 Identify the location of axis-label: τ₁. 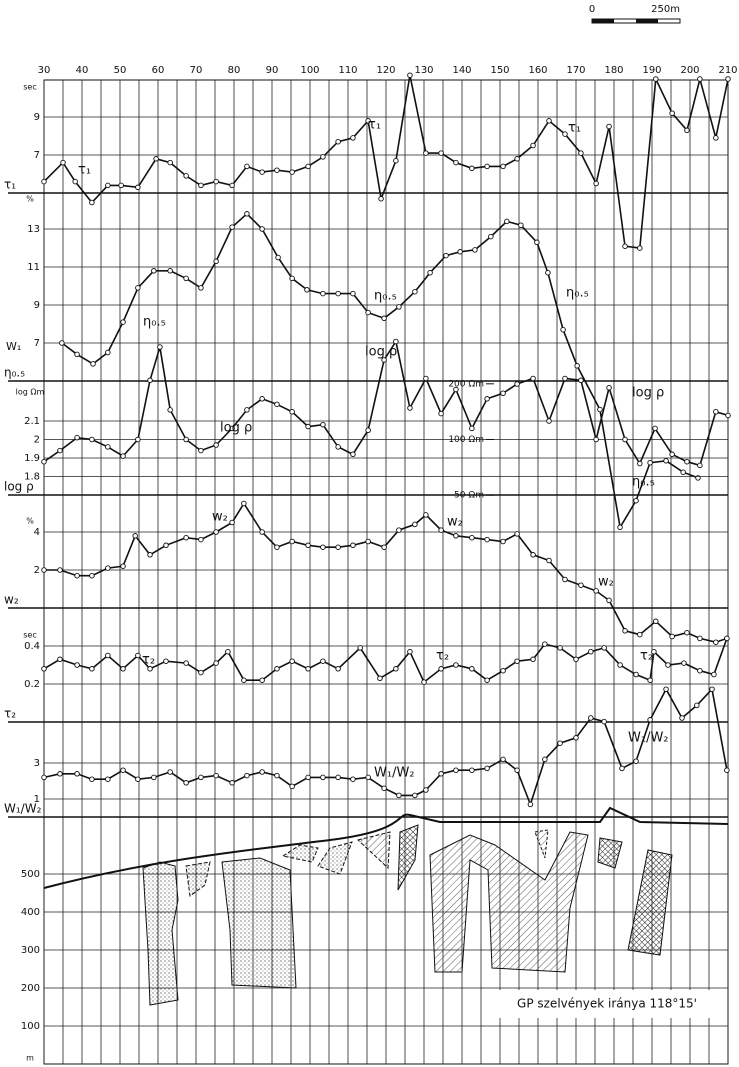
(10, 185).